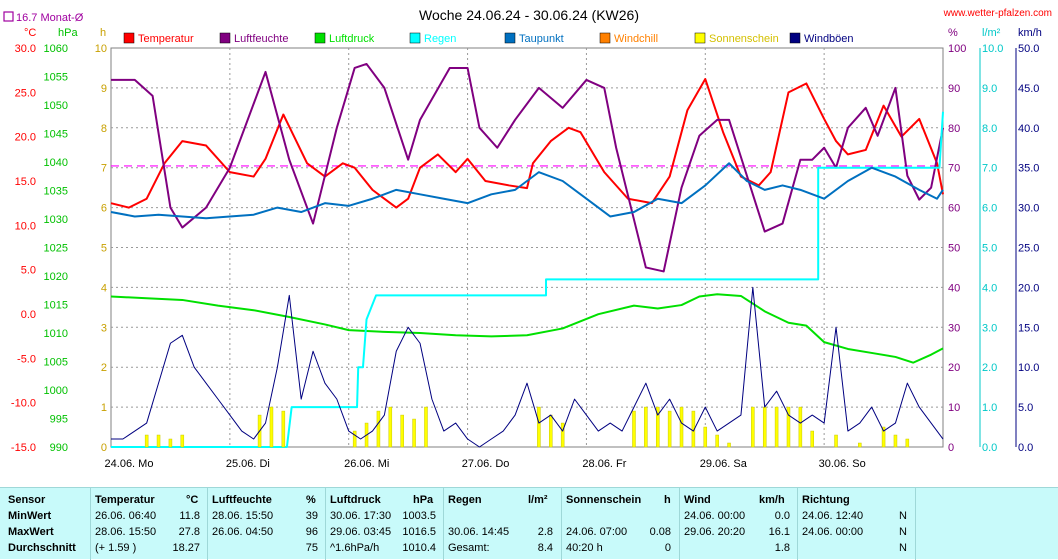  Describe the element at coordinates (1030, 33) in the screenshot. I see `axis-unit-wind: km/h` at that location.